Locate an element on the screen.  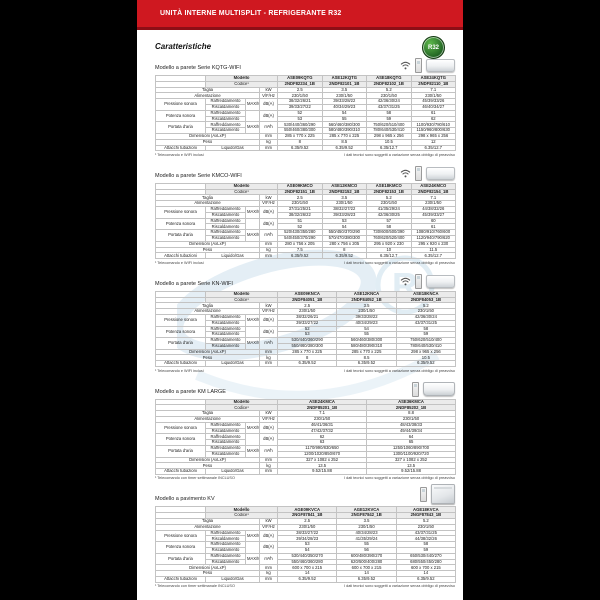
spec-value: 520/430/350/280 is located at coordinates (300, 233).